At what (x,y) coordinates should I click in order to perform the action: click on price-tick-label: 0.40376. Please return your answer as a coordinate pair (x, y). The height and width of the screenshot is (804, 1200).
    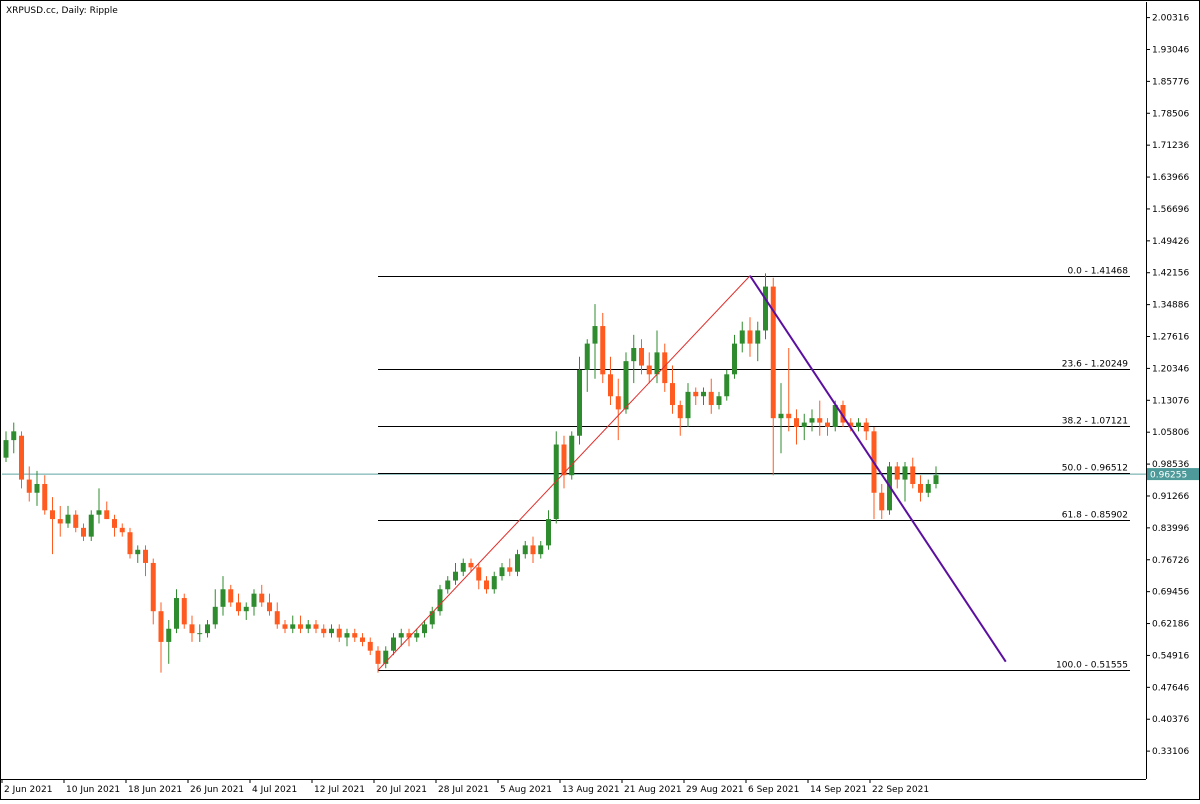
    Looking at the image, I should click on (1170, 720).